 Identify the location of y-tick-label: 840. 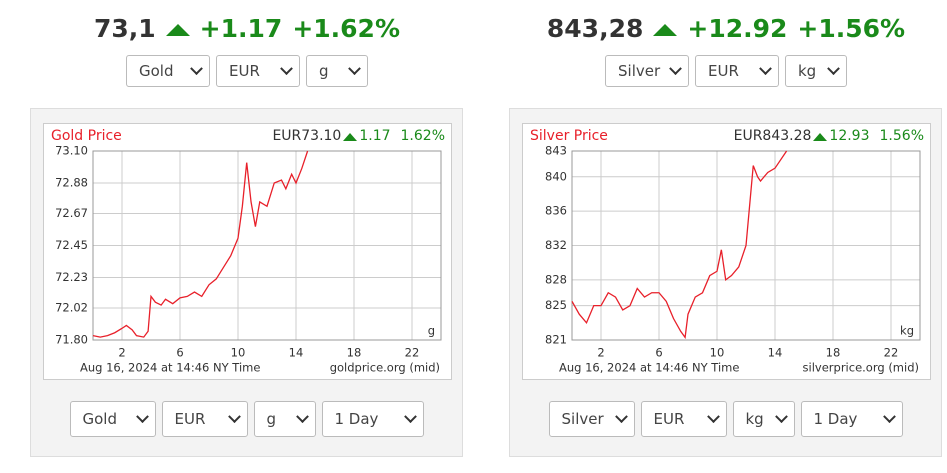
(556, 176).